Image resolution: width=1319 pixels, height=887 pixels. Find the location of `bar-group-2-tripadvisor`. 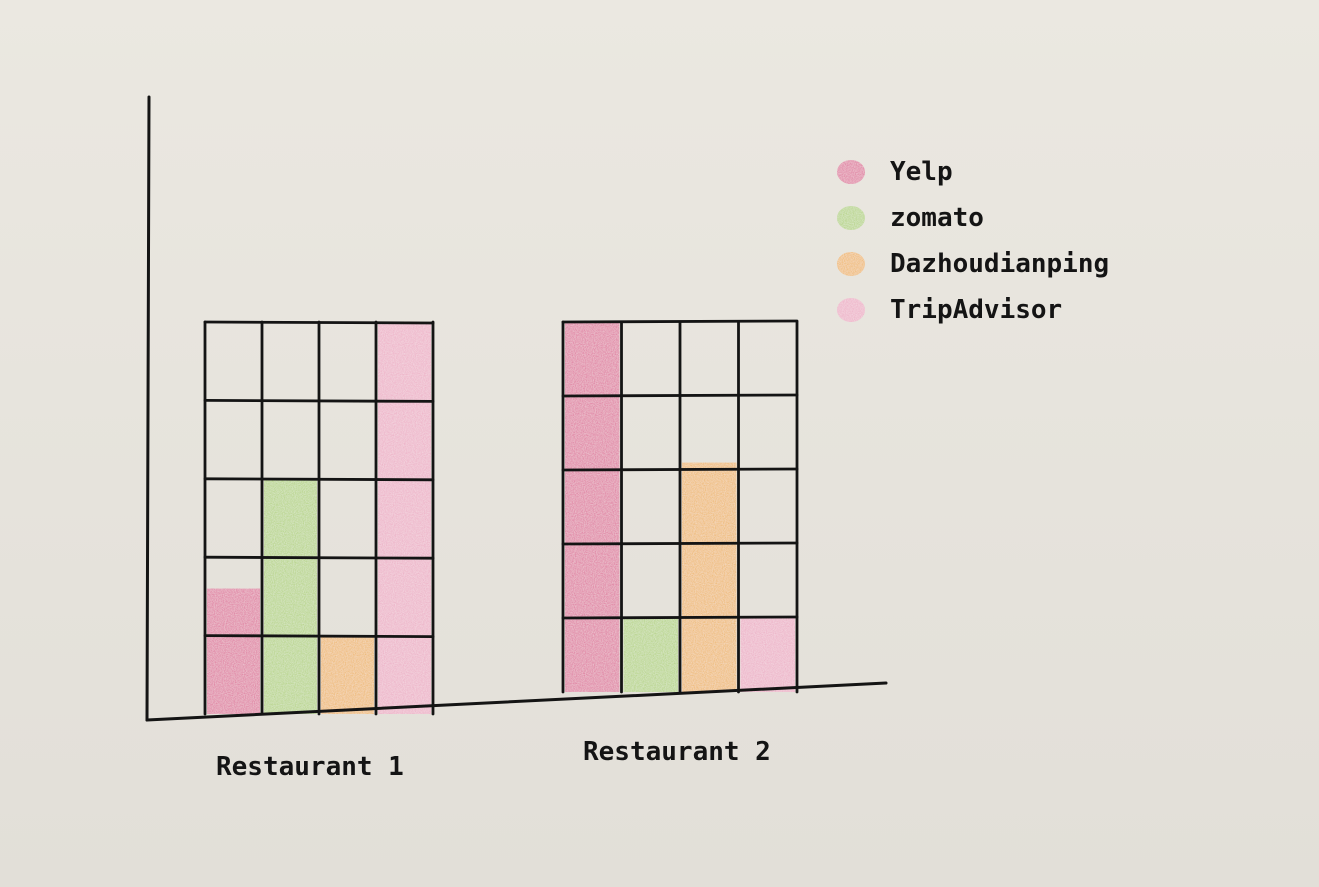

bar-group-2-tripadvisor is located at coordinates (767, 655).